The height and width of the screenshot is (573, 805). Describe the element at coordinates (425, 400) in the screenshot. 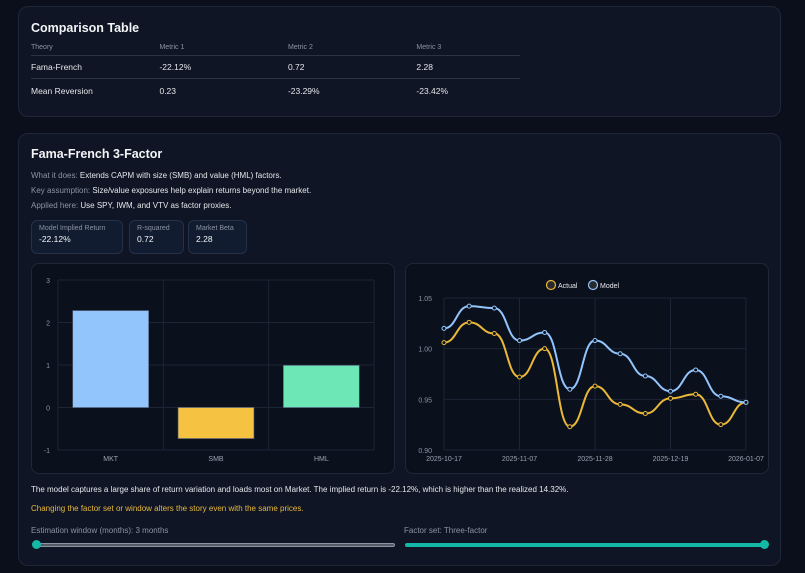

I see `y-tick-label: 0.95` at that location.